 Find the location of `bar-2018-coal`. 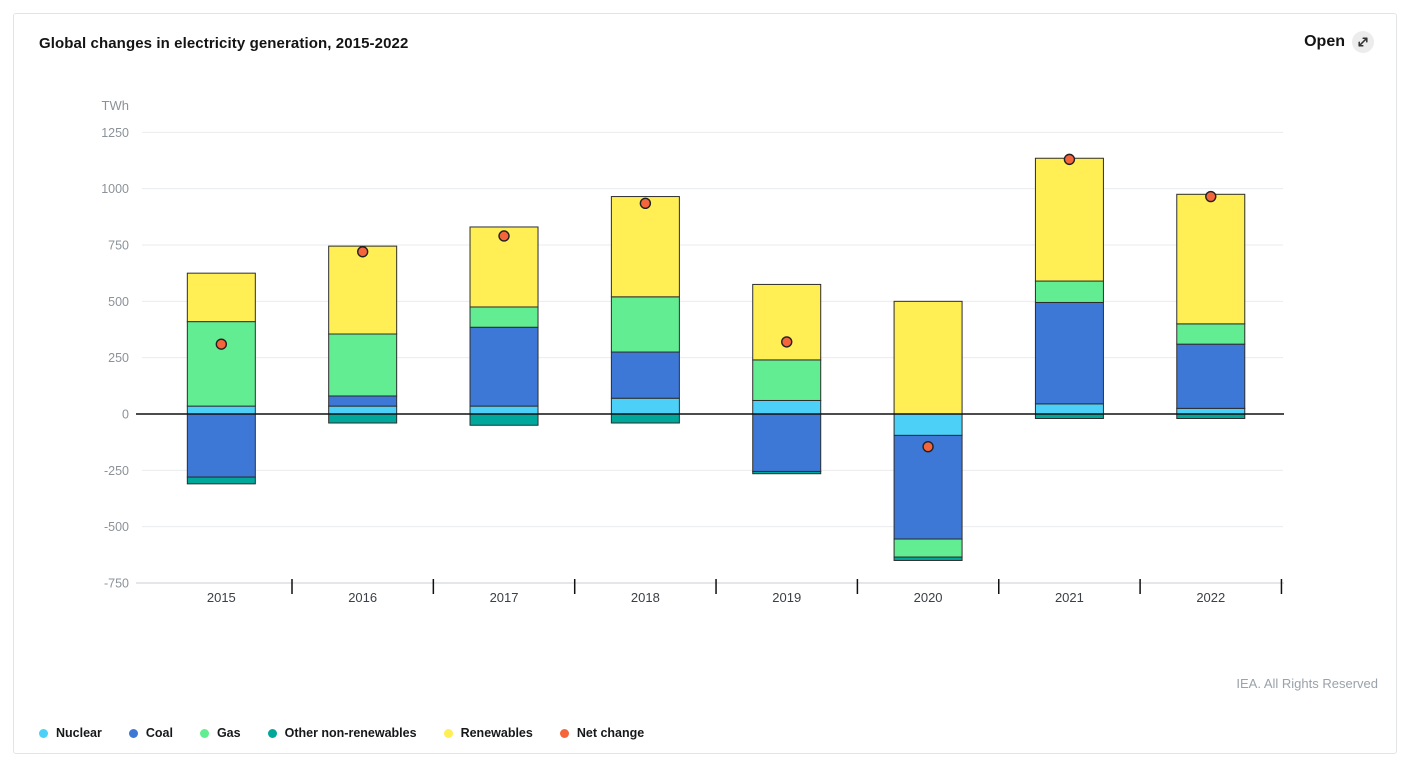

bar-2018-coal is located at coordinates (645, 375).